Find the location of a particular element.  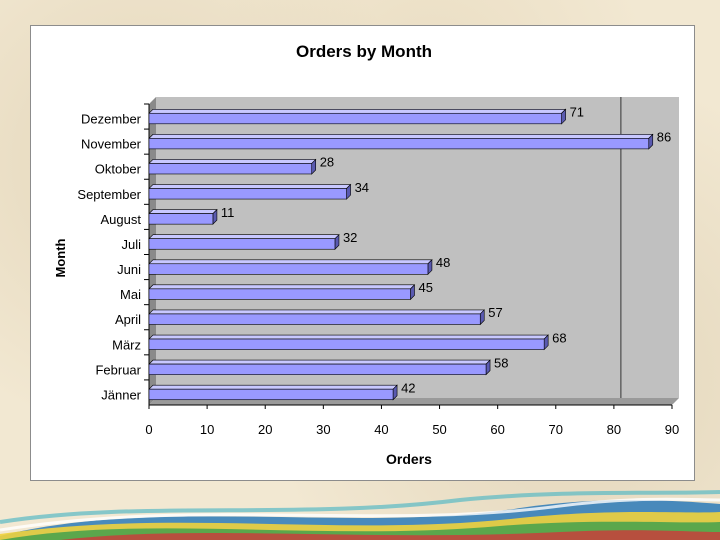

category-label: November is located at coordinates (111, 144).